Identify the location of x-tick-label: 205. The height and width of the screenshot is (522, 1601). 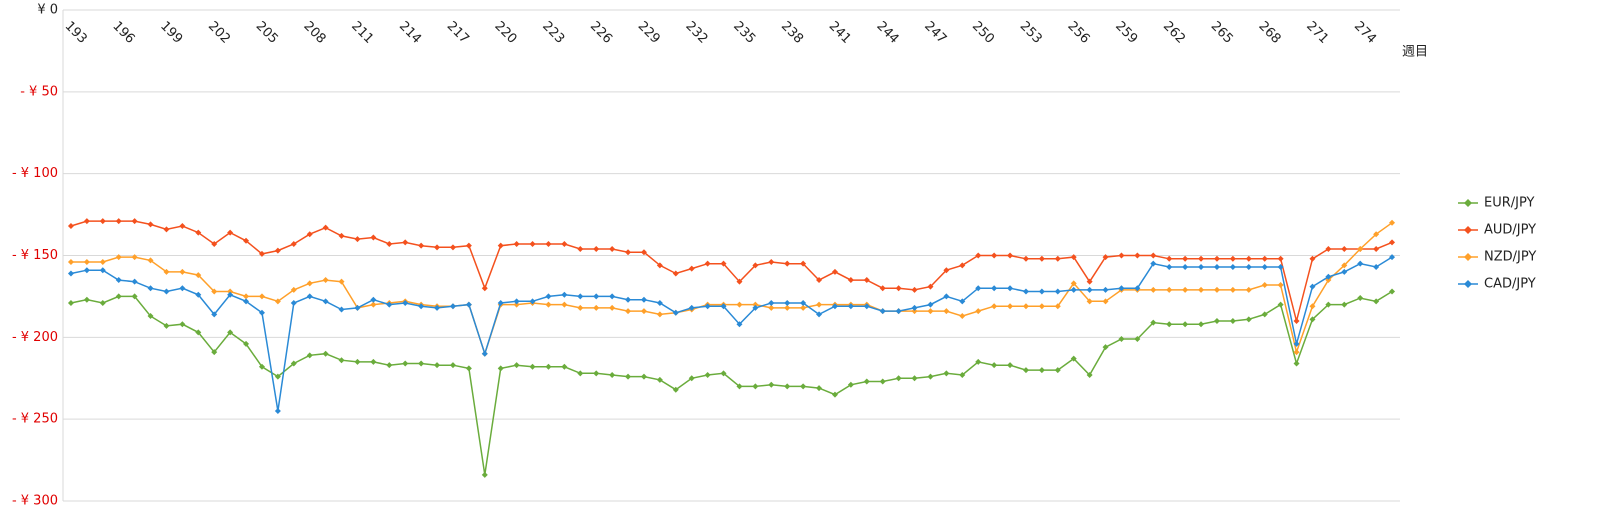
(267, 33).